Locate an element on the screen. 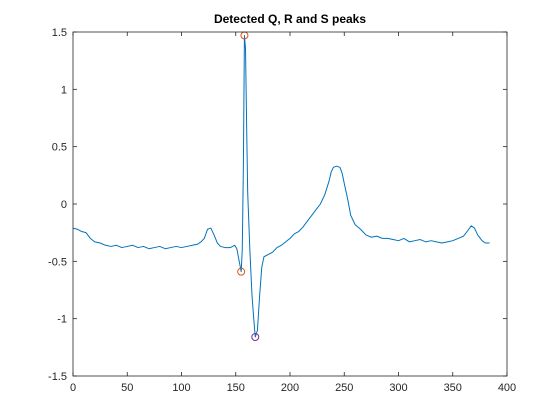 This screenshot has width=560, height=420. x-tick-label: 100 is located at coordinates (181, 388).